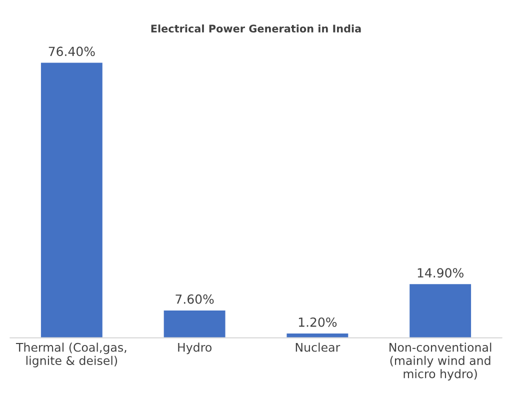 The height and width of the screenshot is (407, 512). I want to click on x-tick-label: Nuclear, so click(318, 347).